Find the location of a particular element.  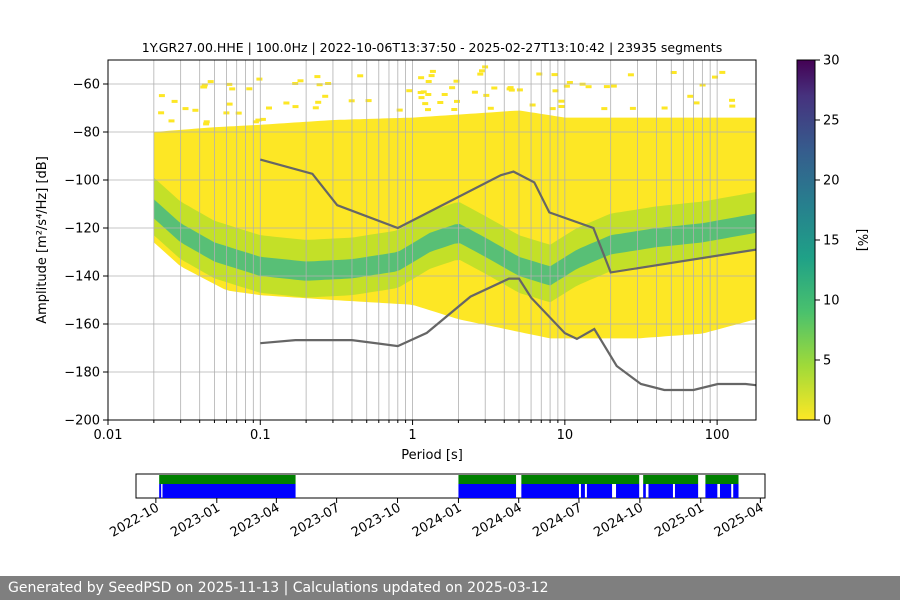

y-axis-ticks: −60 −80 −100 −120 −140 −160 −180 −200 is located at coordinates (86, 253).